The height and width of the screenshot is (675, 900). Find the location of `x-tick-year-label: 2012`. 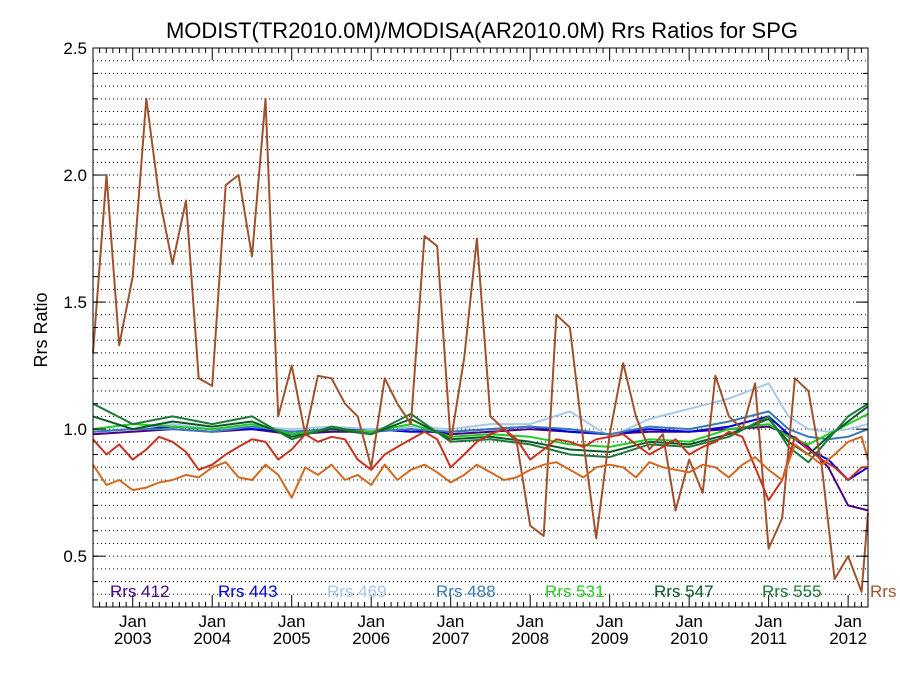

x-tick-year-label: 2012 is located at coordinates (848, 638).